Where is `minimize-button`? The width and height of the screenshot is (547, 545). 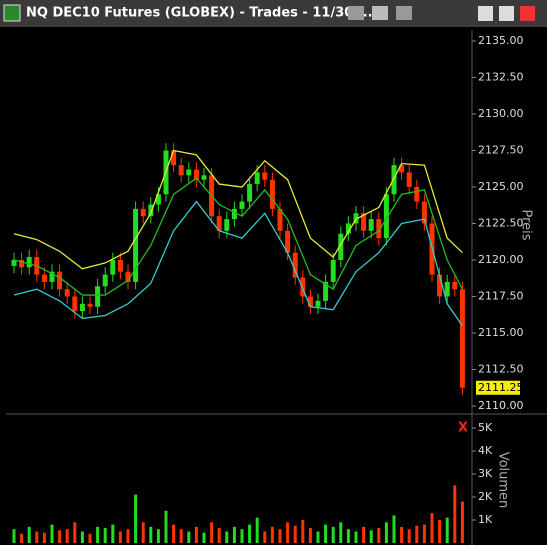 minimize-button is located at coordinates (485, 13).